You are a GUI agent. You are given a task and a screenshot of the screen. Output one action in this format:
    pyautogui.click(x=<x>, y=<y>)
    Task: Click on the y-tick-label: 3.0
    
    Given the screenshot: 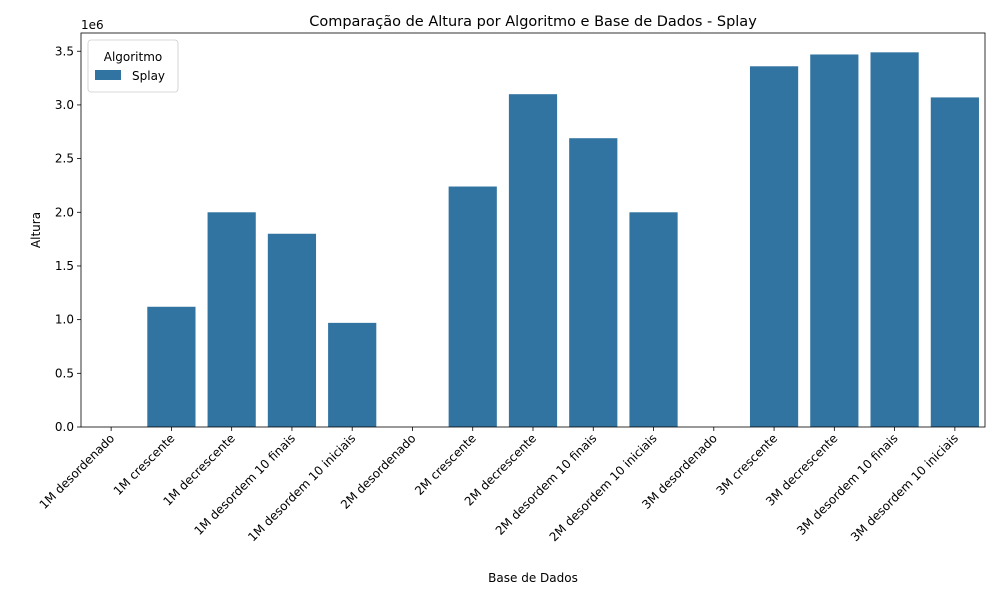 What is the action you would take?
    pyautogui.click(x=64, y=105)
    